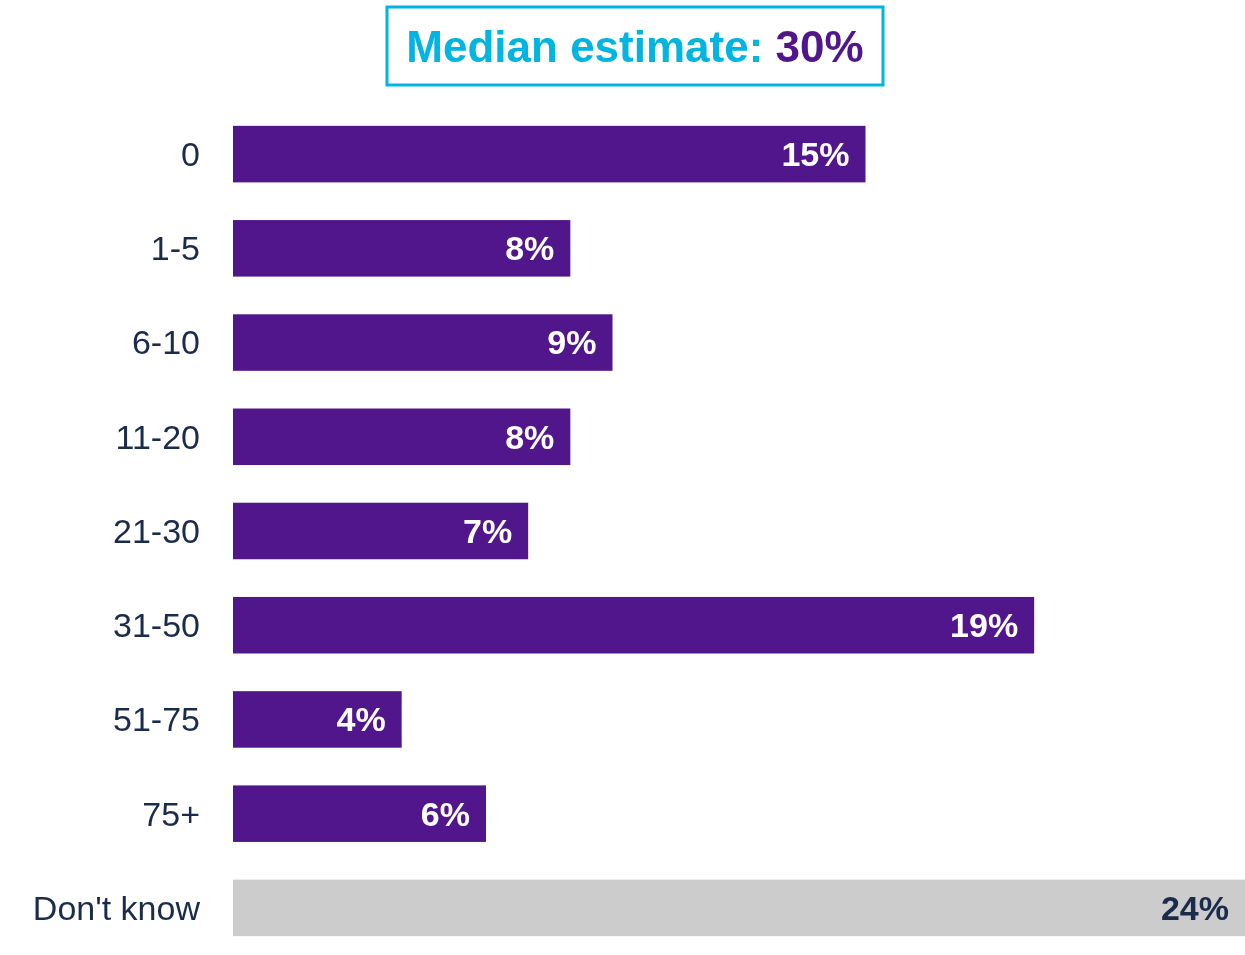 The height and width of the screenshot is (955, 1245). I want to click on y-tick-label: 11-20, so click(157, 436).